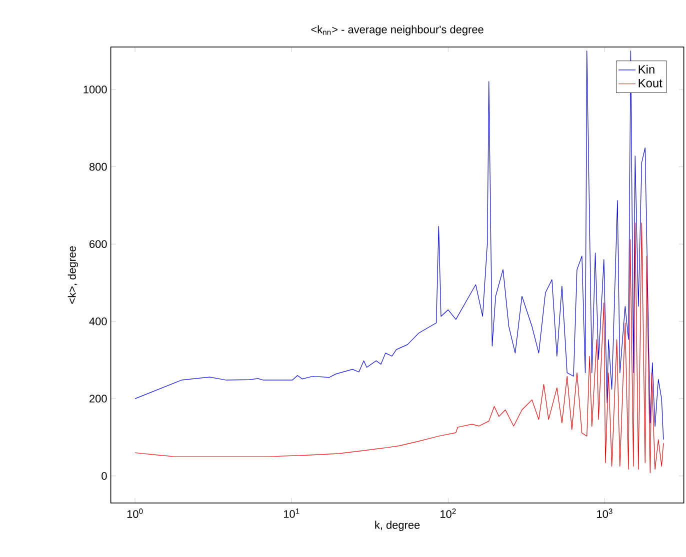 The image size is (686, 557). What do you see at coordinates (98, 244) in the screenshot?
I see `y-tick-label: 600` at bounding box center [98, 244].